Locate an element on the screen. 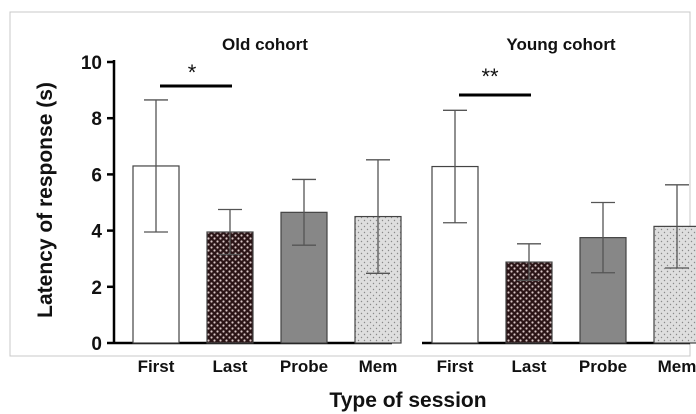 The width and height of the screenshot is (696, 414). y-tick-label: 4 is located at coordinates (96, 232).